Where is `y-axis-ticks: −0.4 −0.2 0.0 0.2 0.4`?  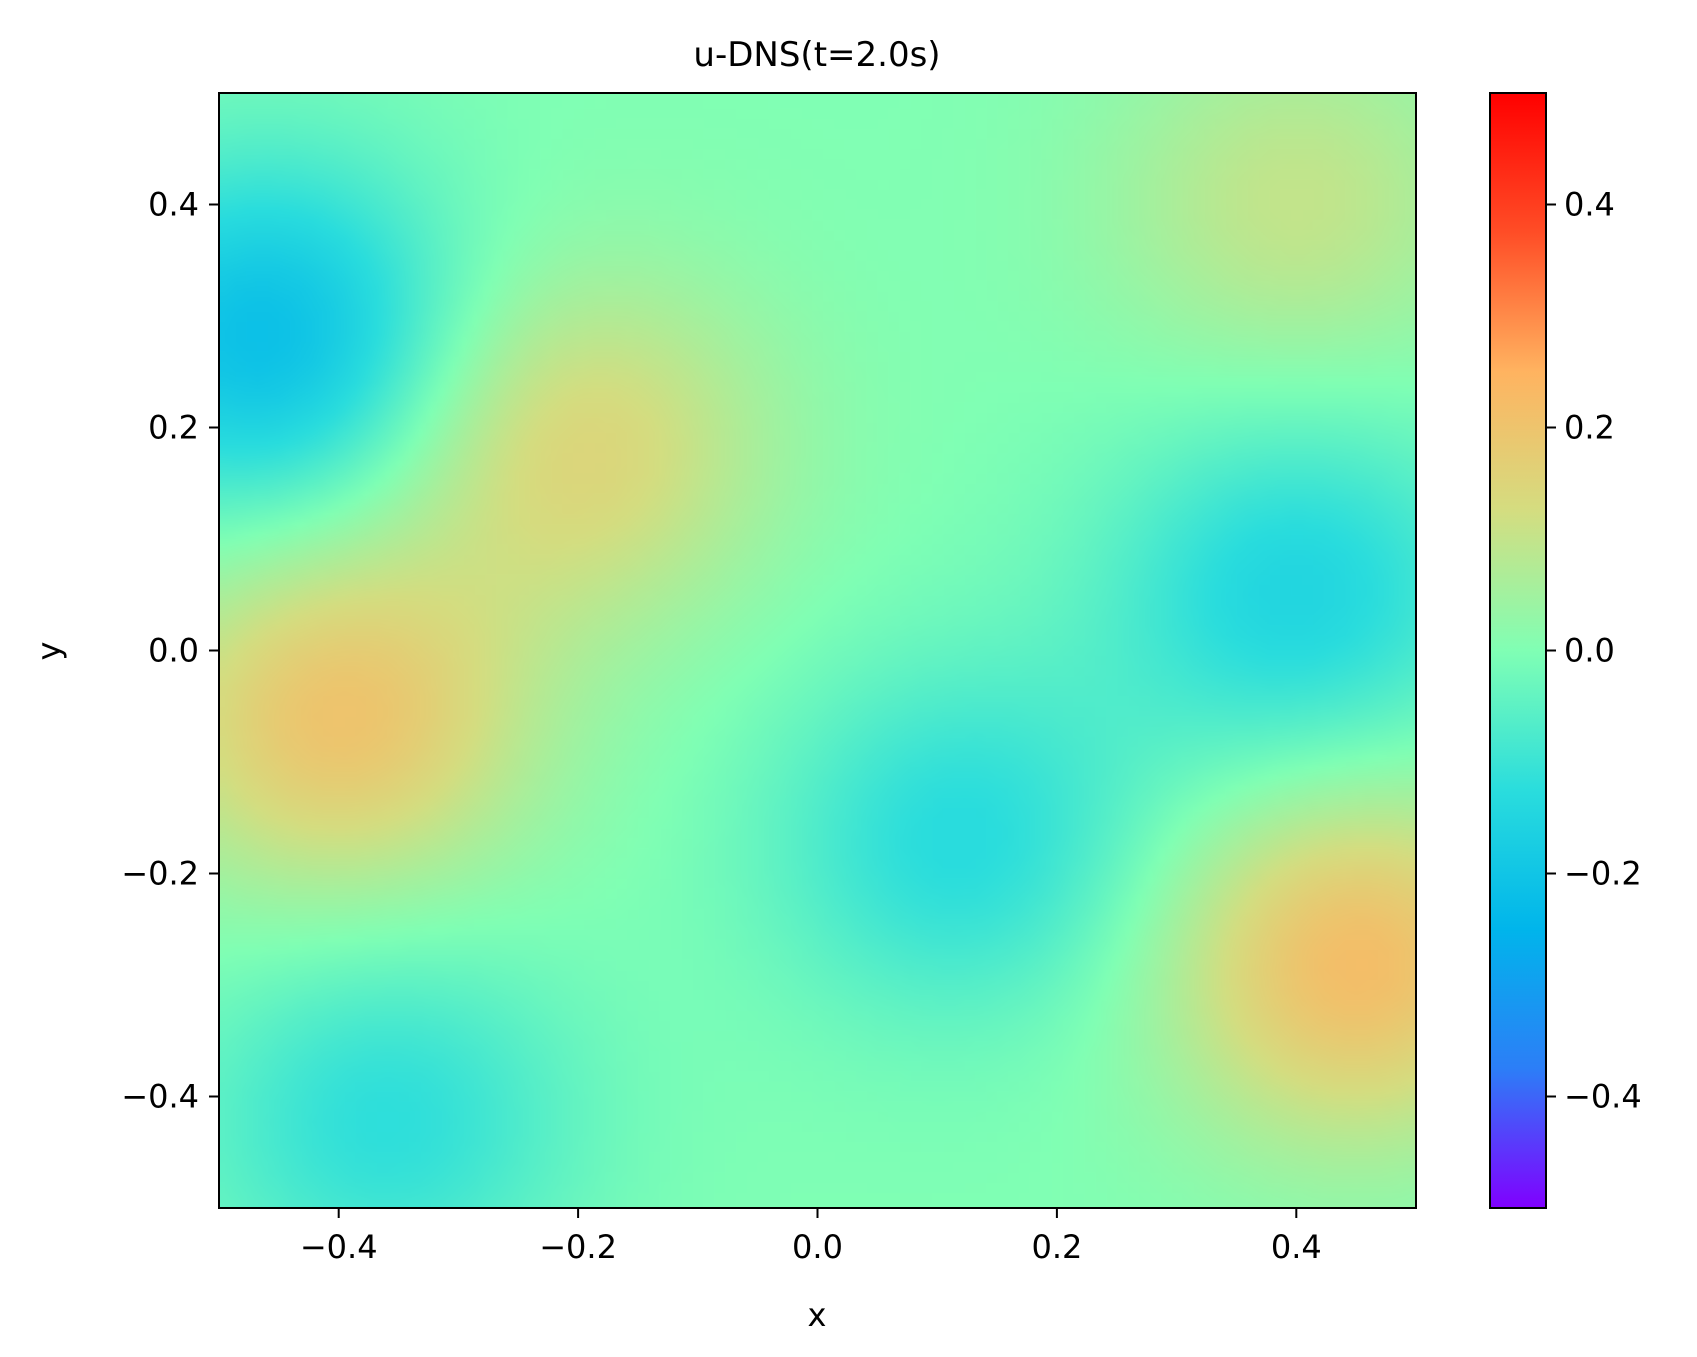 y-axis-ticks: −0.4 −0.2 0.0 0.2 0.4 is located at coordinates (170, 651).